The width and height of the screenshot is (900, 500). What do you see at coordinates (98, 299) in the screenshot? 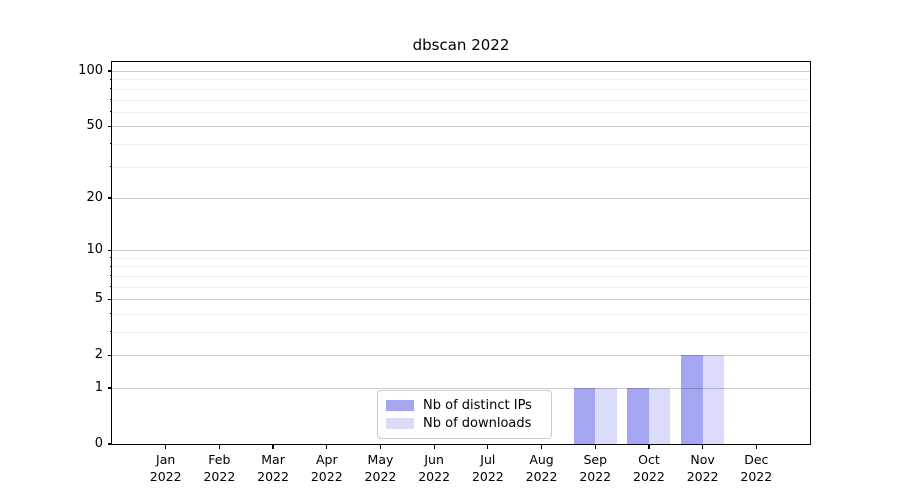
I see `y-tick-label: 5` at bounding box center [98, 299].